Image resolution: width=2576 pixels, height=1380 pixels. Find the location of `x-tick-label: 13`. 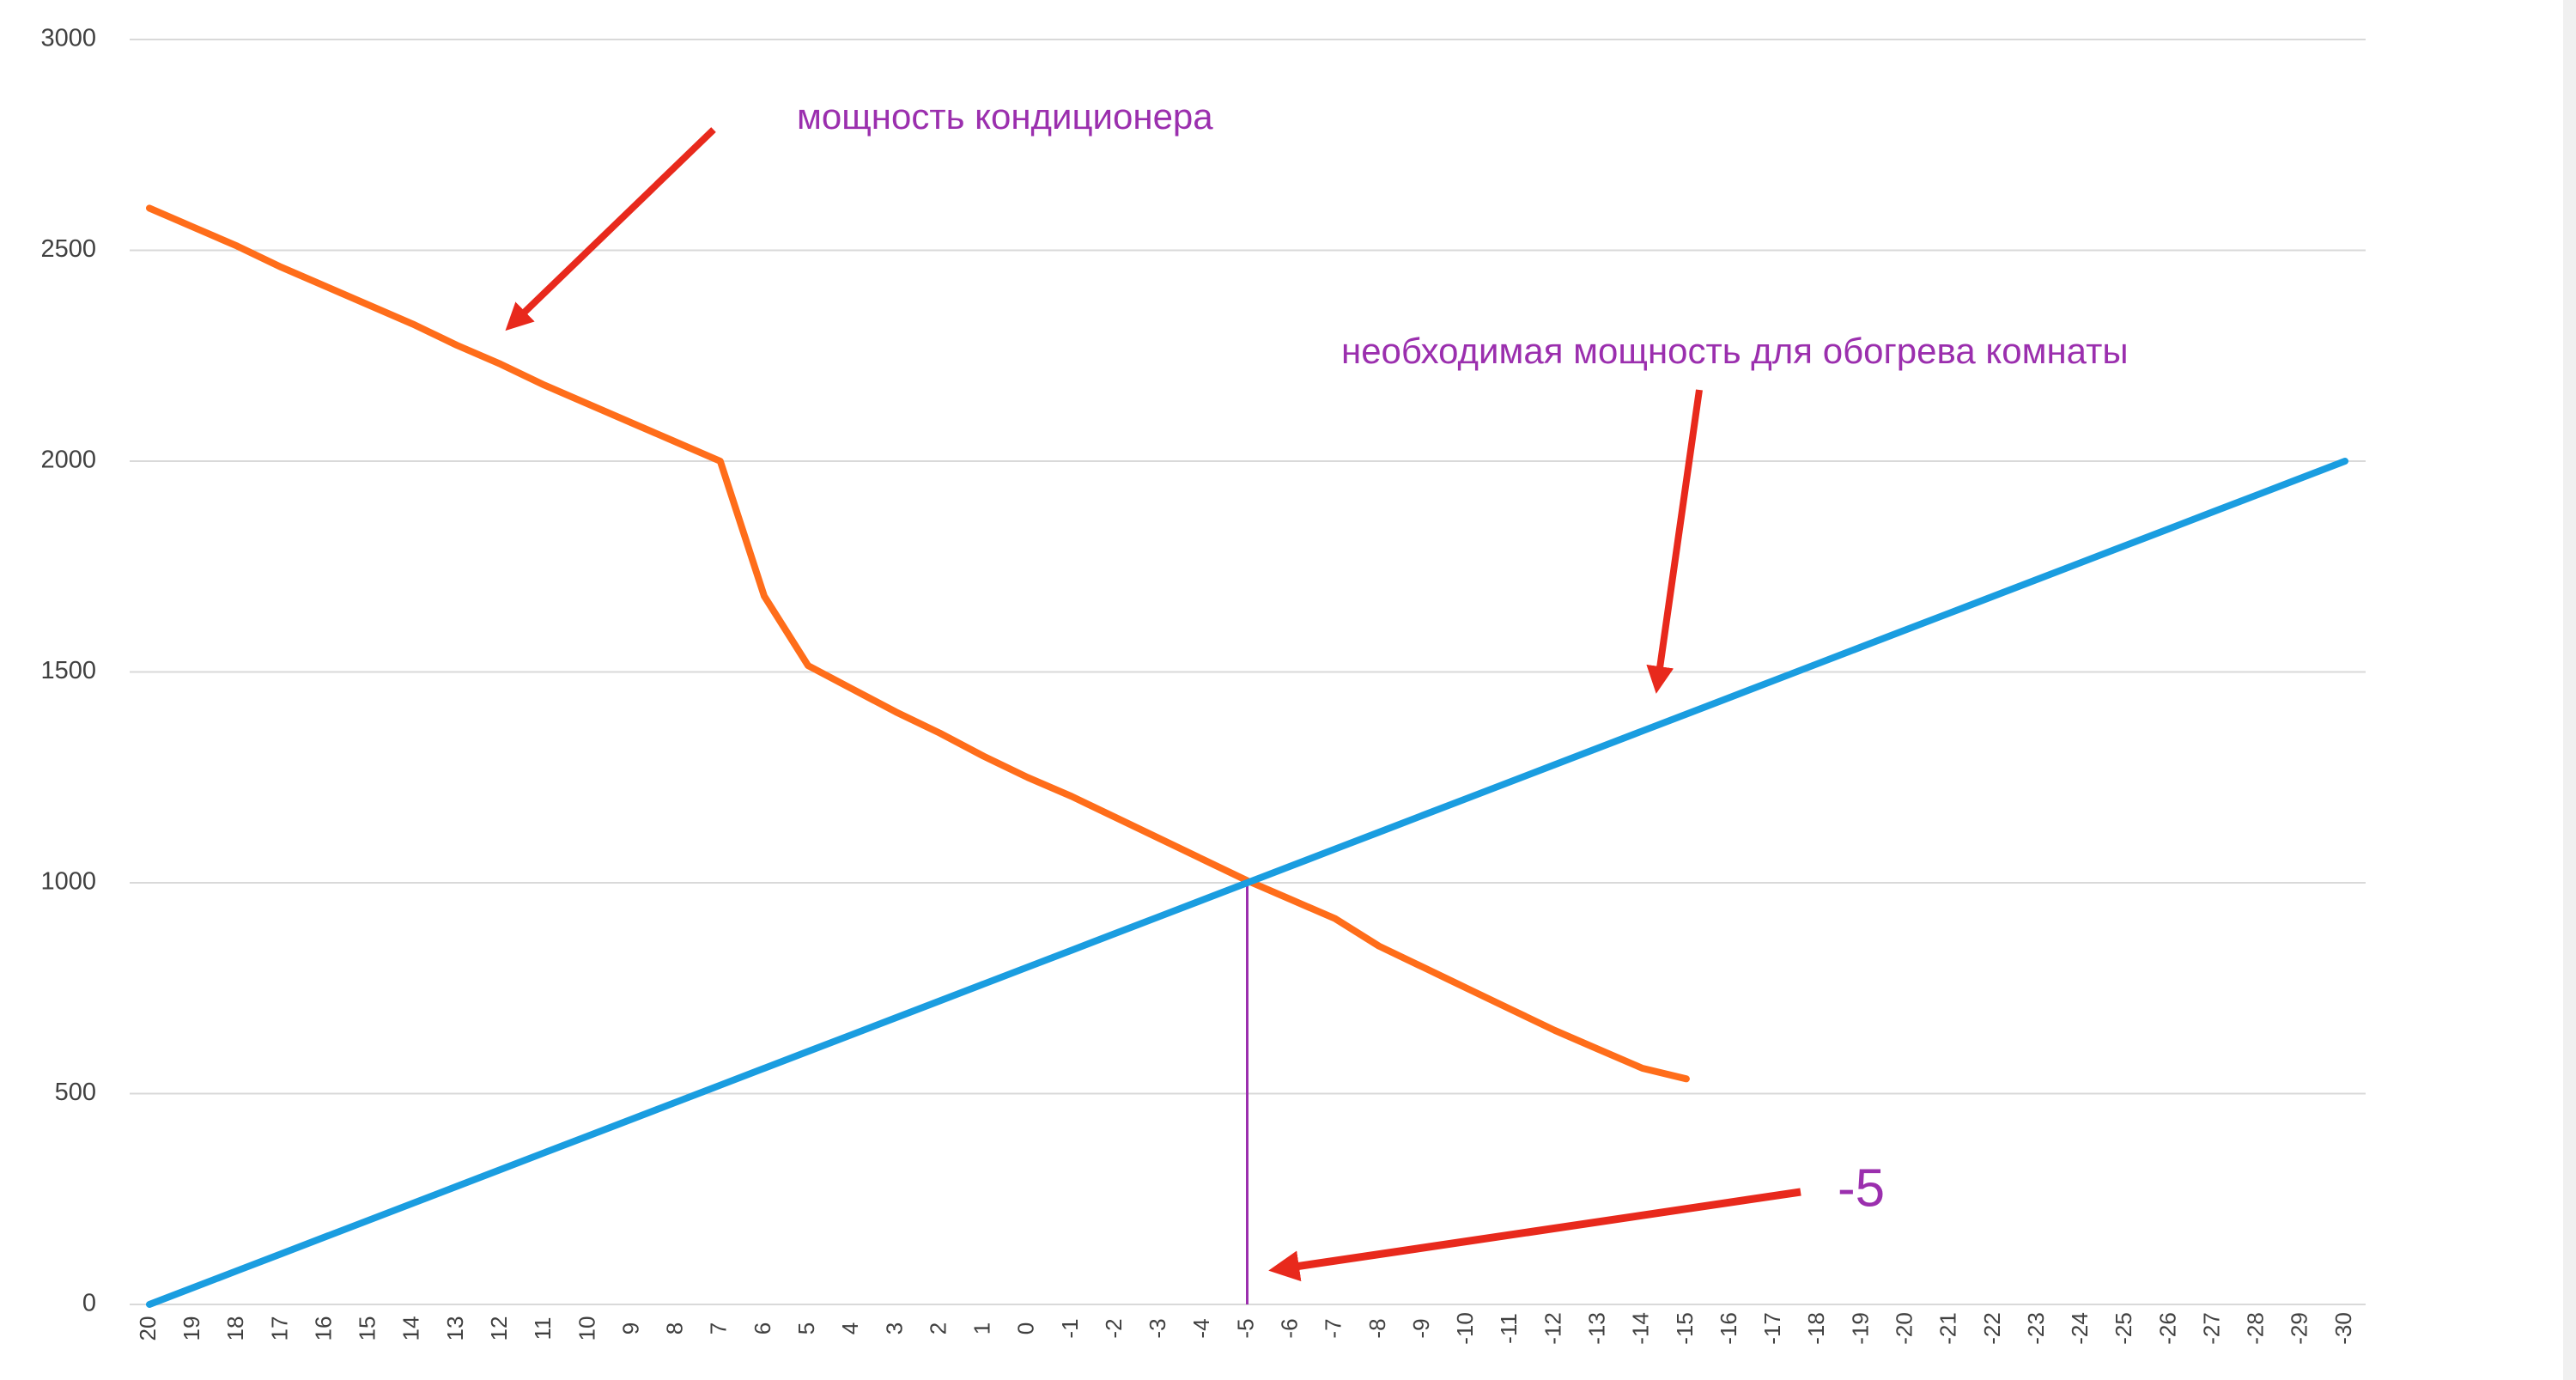

x-tick-label: 13 is located at coordinates (455, 1328).